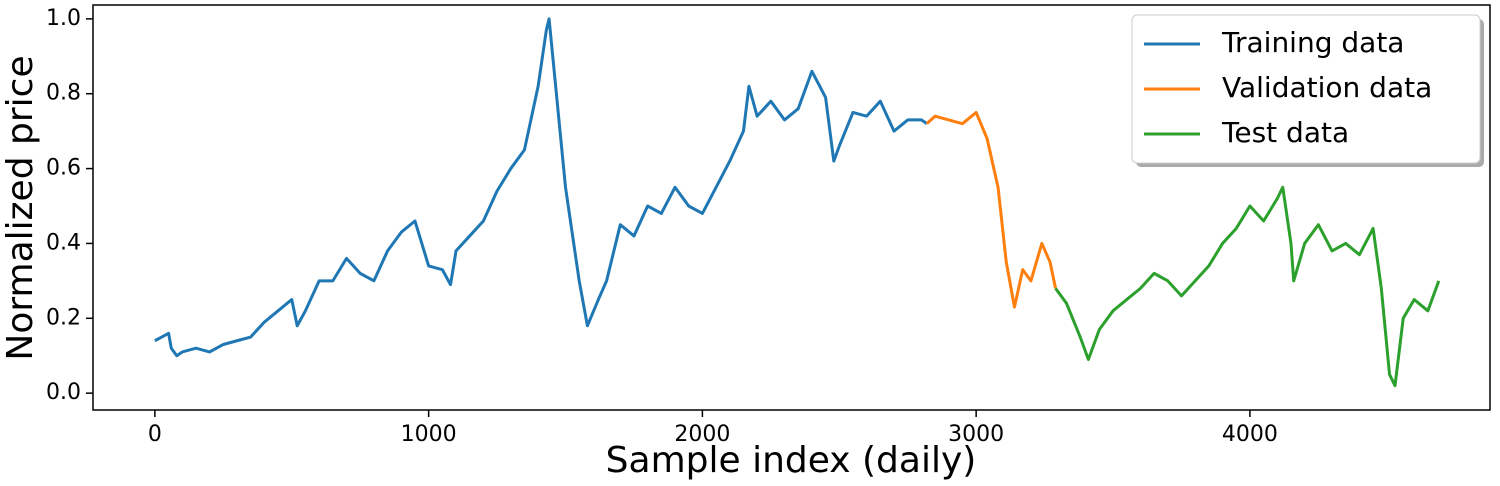 The width and height of the screenshot is (1500, 486). What do you see at coordinates (63, 18) in the screenshot?
I see `y-tick-label: 1.0` at bounding box center [63, 18].